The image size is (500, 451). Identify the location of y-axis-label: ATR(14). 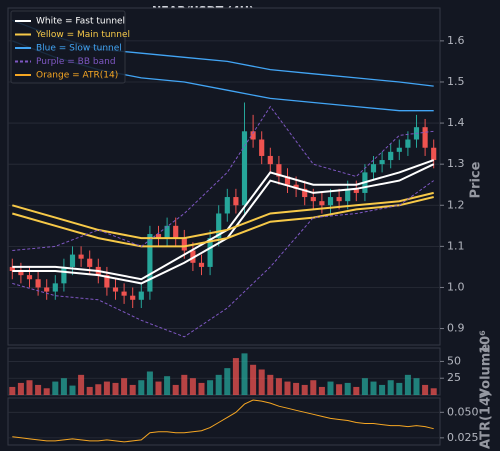
(486, 420).